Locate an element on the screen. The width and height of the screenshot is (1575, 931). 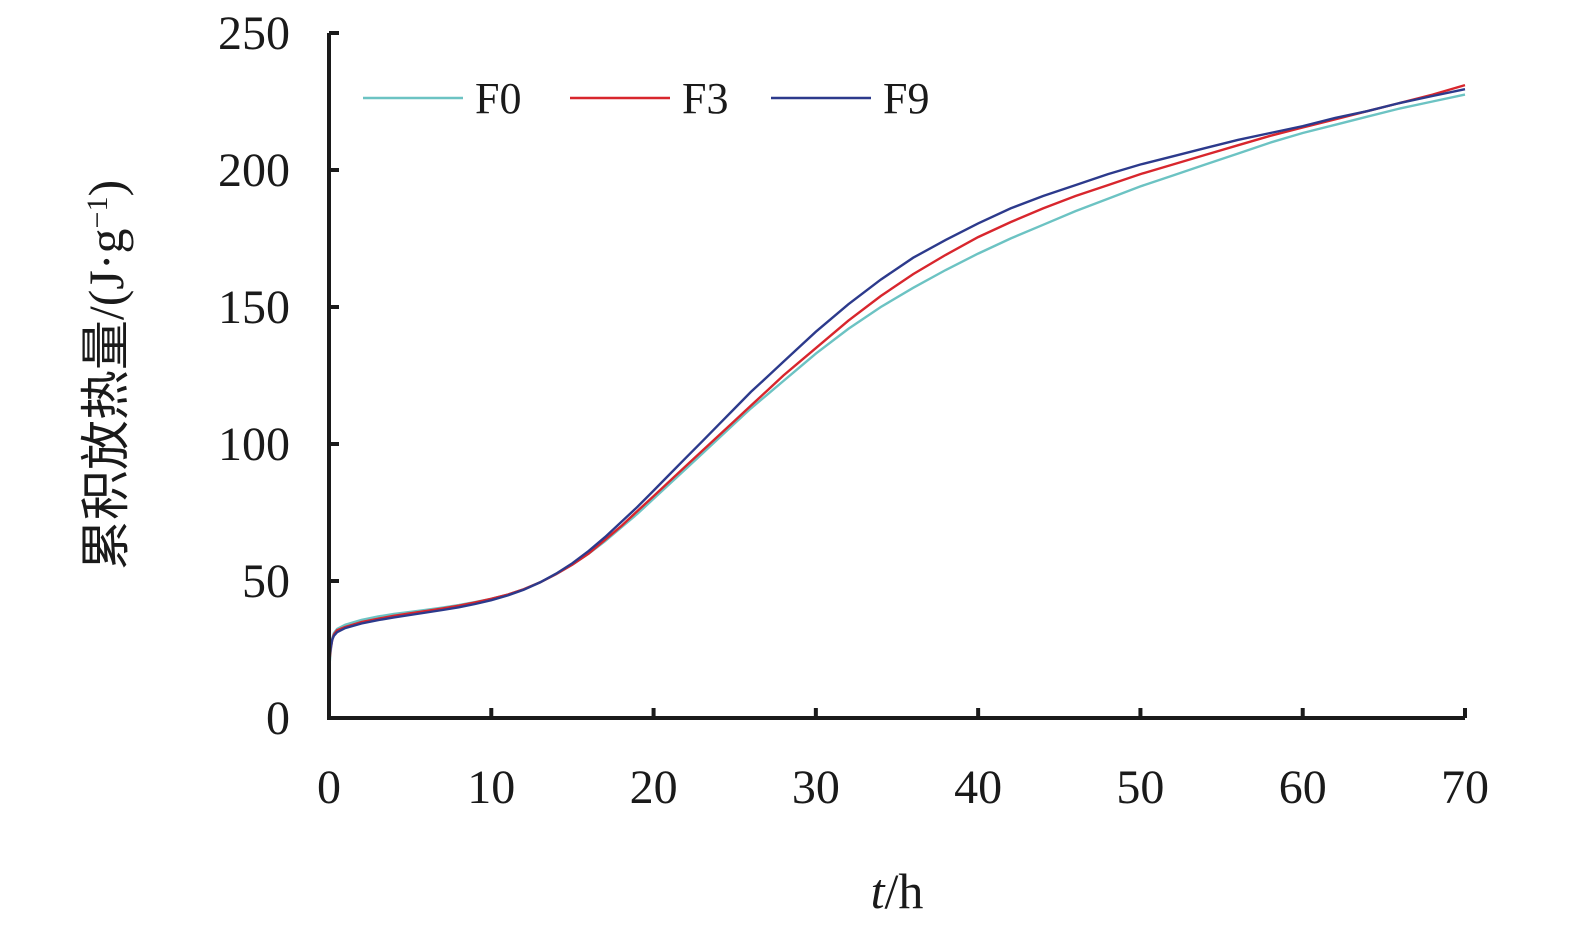
x-tick-label: 70 is located at coordinates (1465, 787).